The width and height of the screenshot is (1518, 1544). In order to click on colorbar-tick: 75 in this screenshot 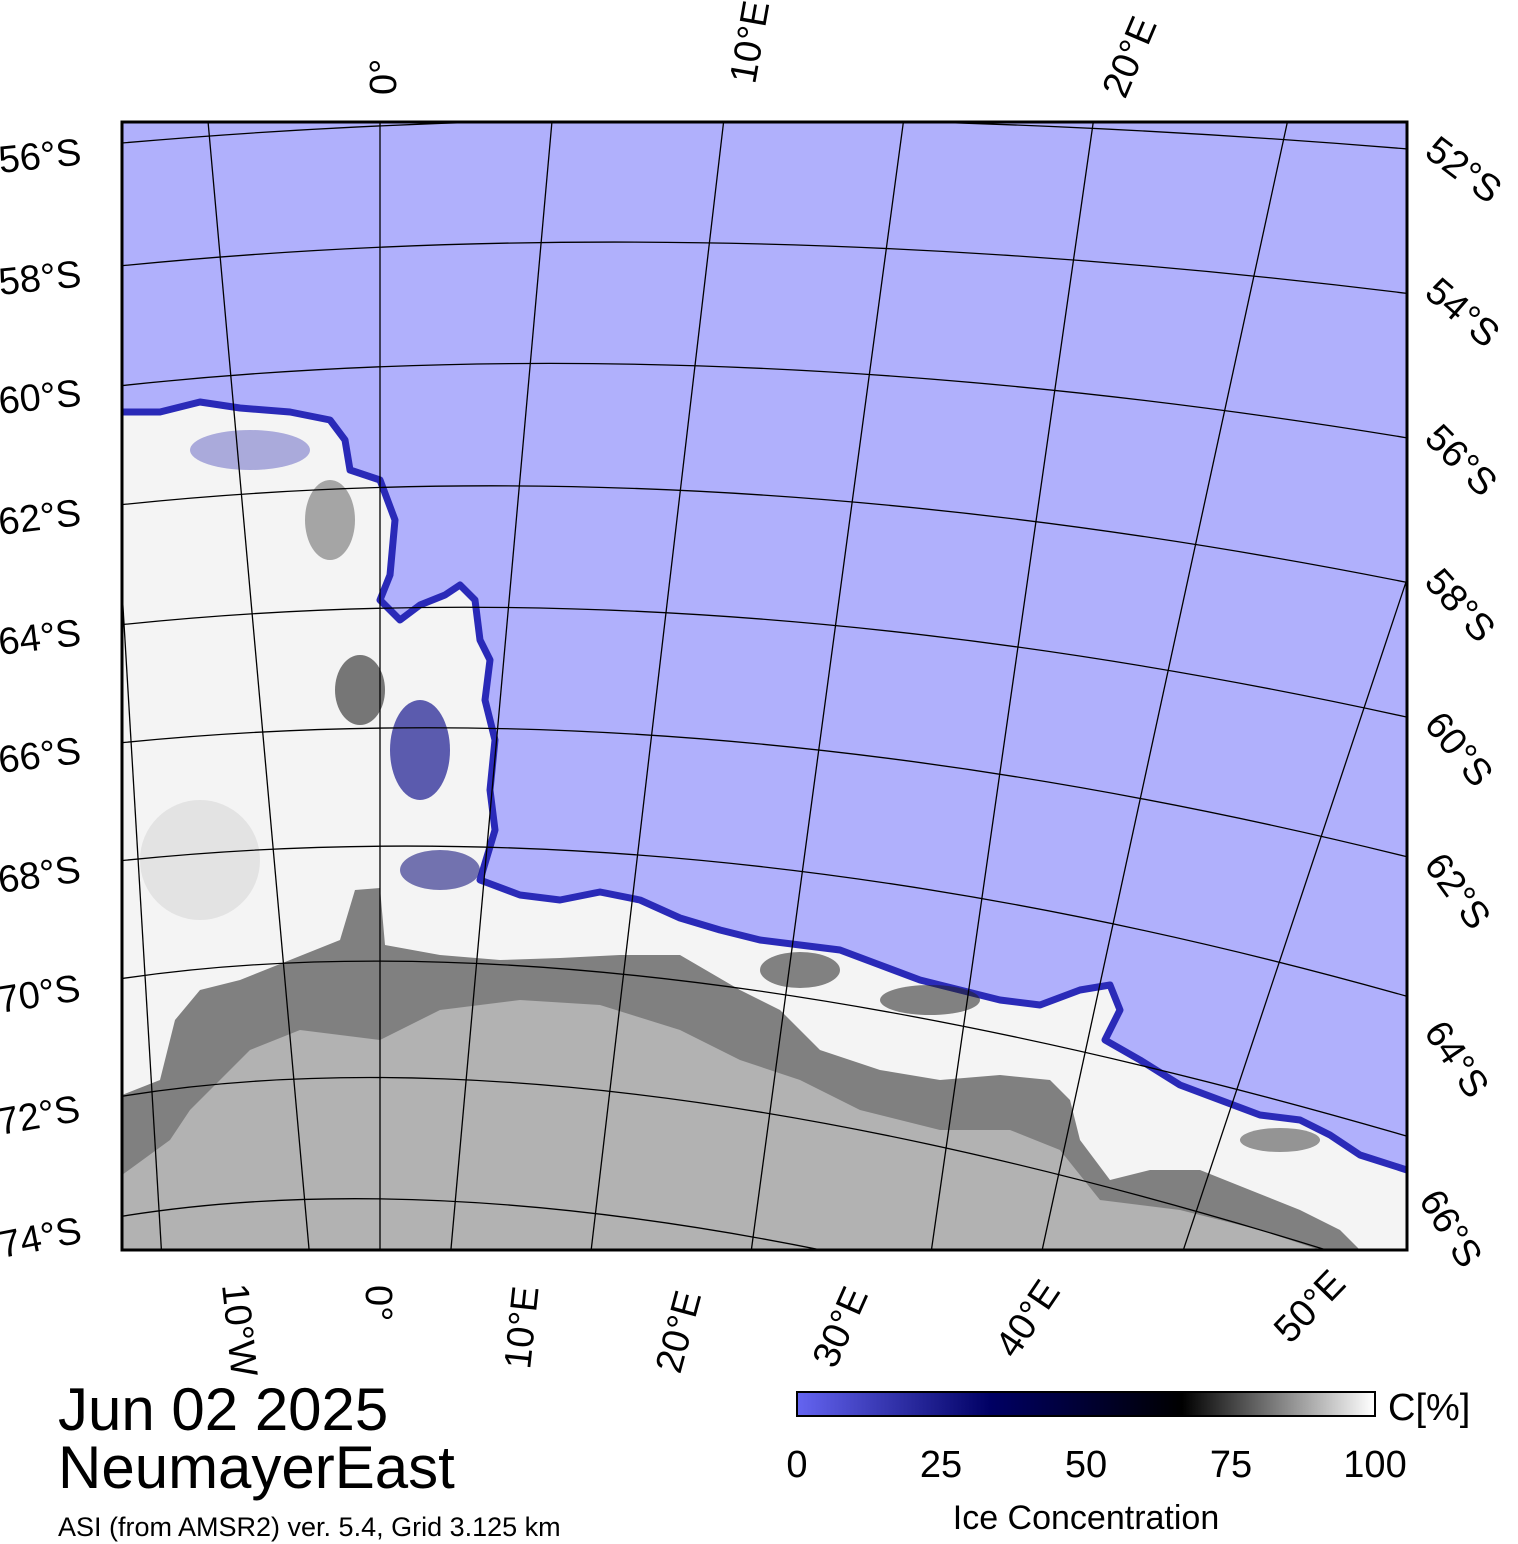, I will do `click(1231, 1465)`.